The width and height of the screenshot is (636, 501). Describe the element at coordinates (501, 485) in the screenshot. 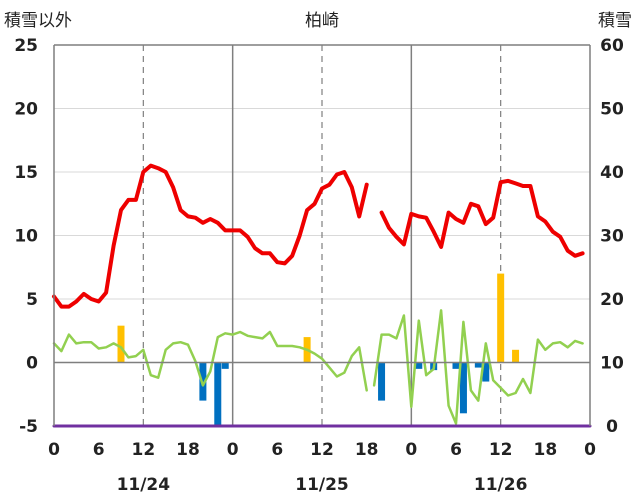

I see `date-label: 11/26` at that location.